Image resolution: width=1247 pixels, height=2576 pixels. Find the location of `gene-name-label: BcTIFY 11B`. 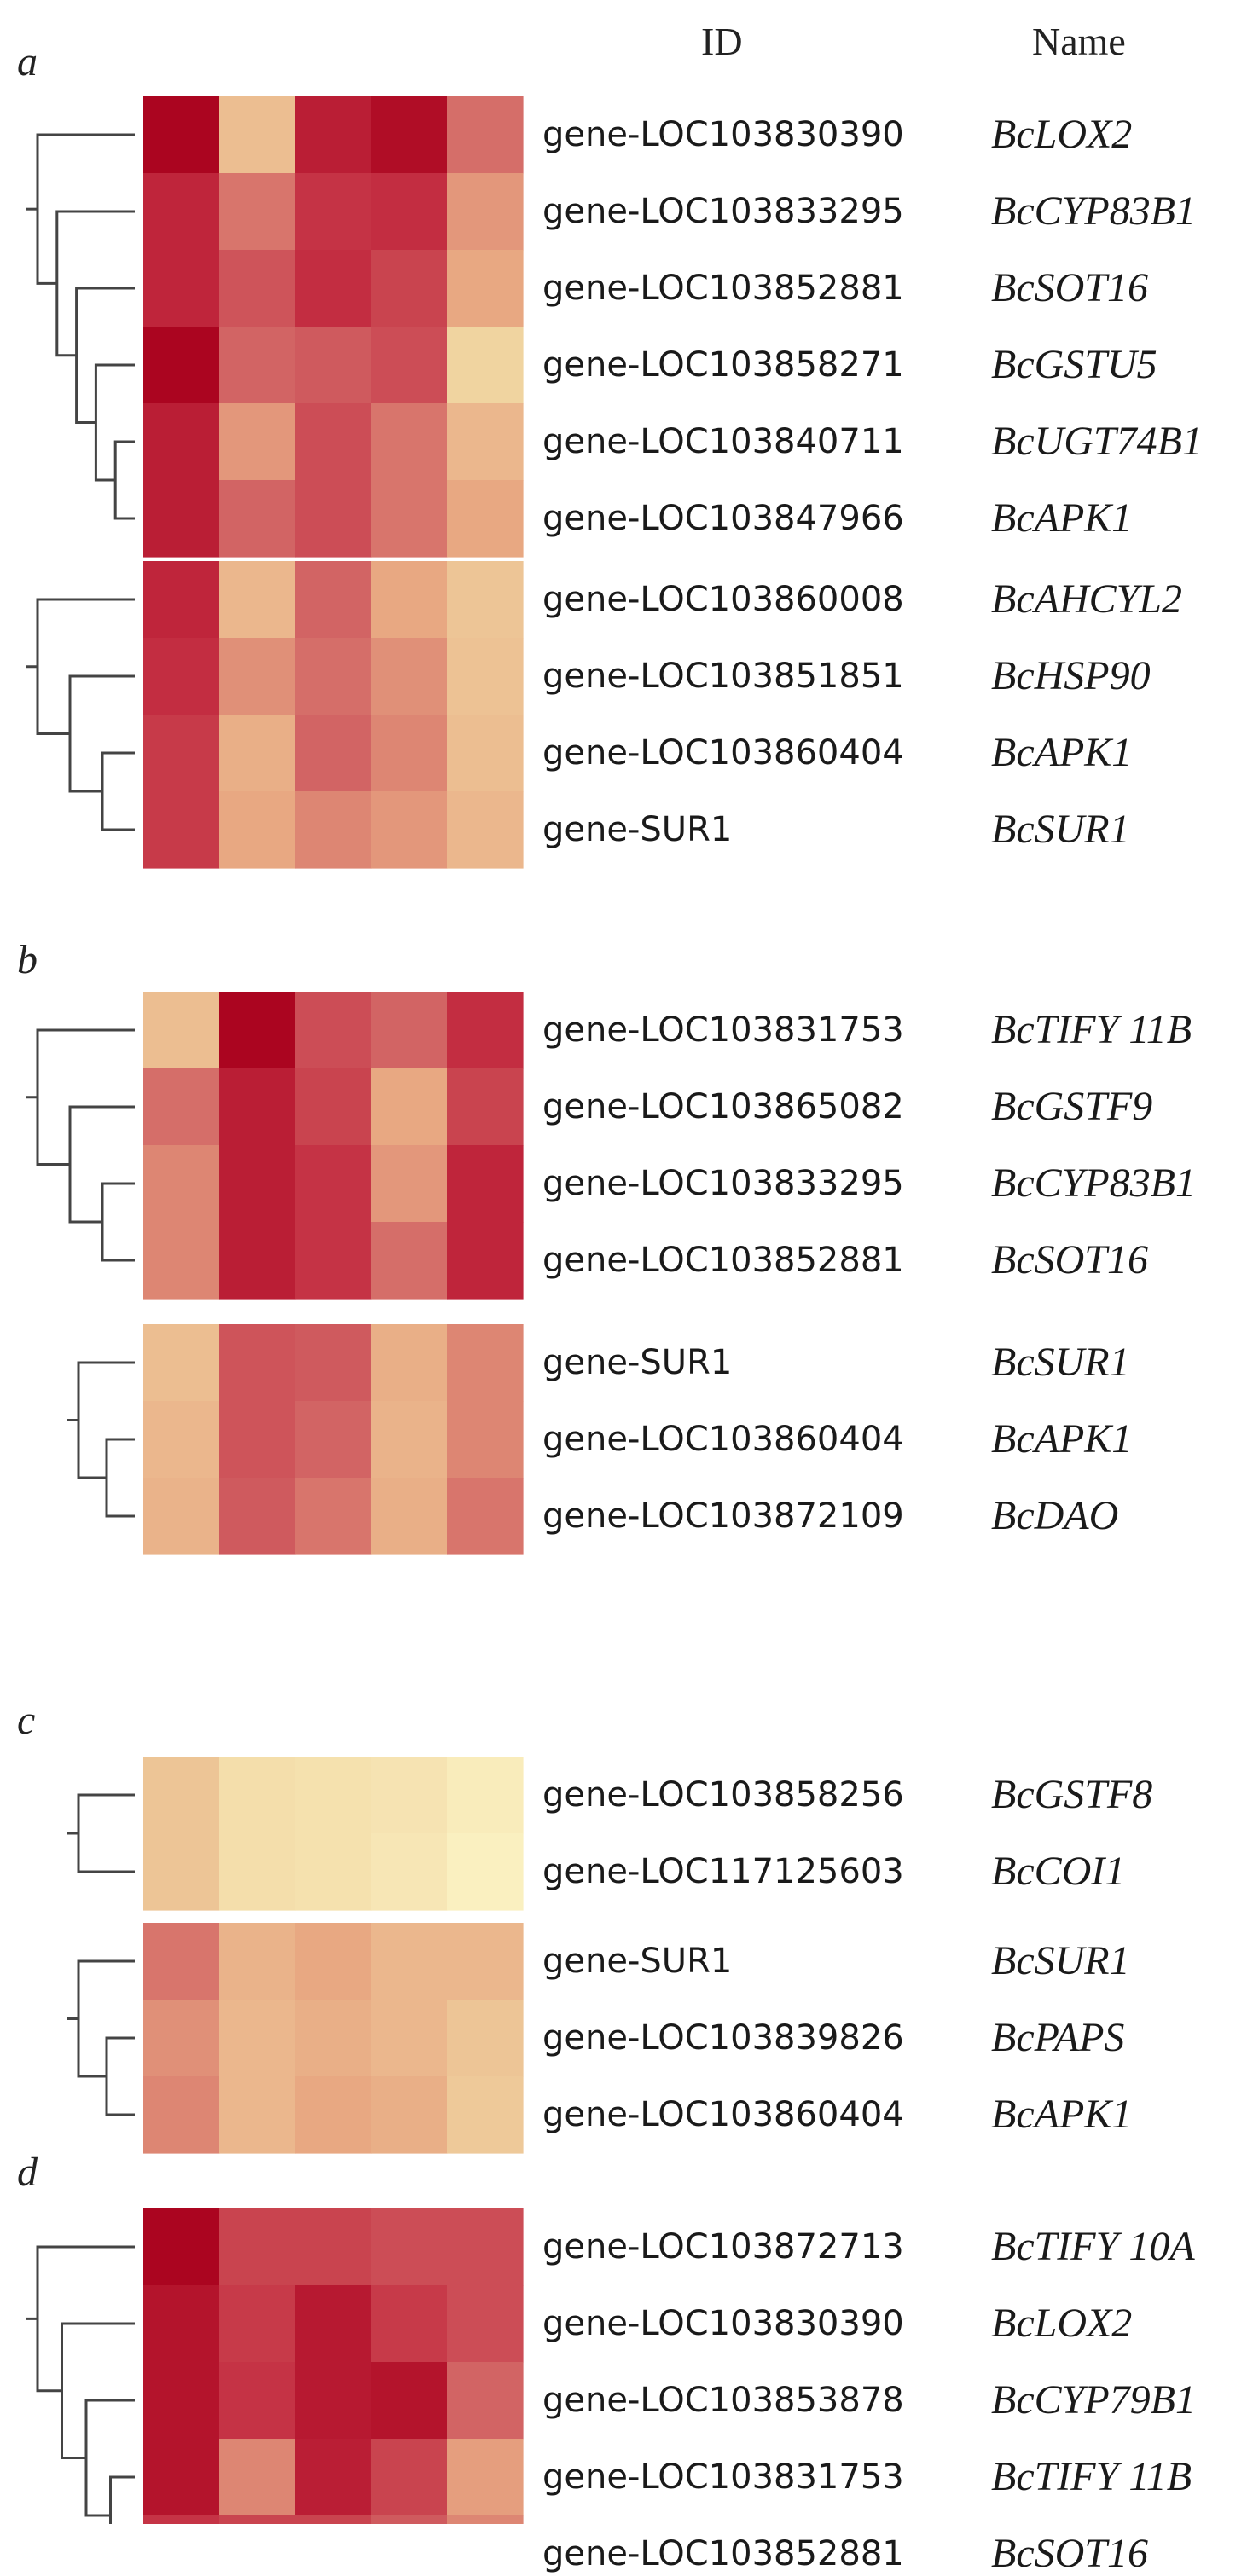

gene-name-label: BcTIFY 11B is located at coordinates (1091, 1029).